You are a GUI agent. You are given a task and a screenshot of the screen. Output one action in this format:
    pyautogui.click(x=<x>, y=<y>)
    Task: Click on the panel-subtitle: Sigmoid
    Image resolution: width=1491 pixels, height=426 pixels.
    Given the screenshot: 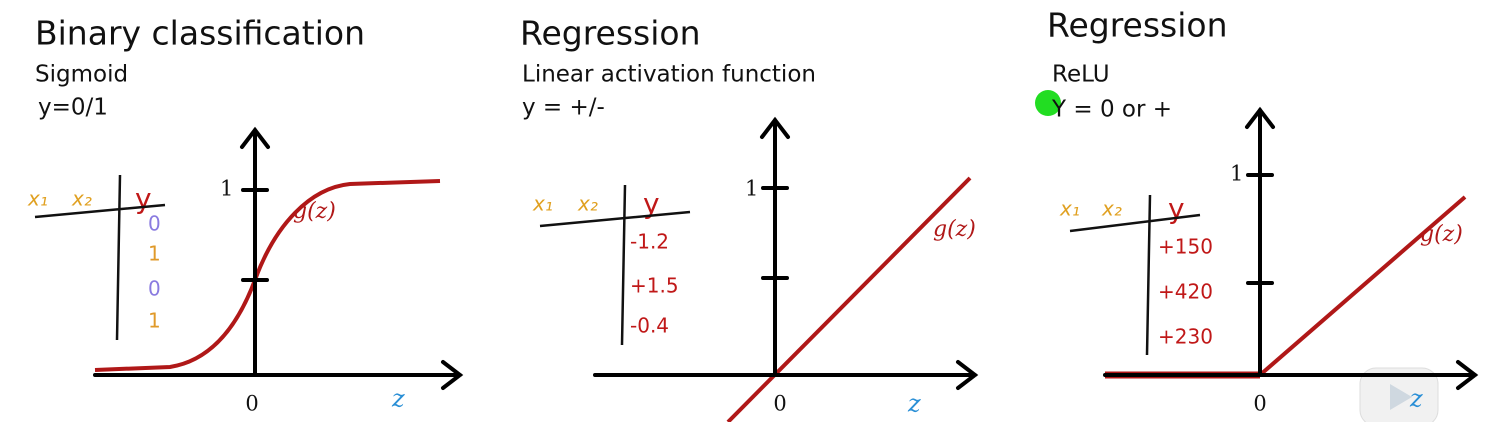 What is the action you would take?
    pyautogui.click(x=81, y=75)
    